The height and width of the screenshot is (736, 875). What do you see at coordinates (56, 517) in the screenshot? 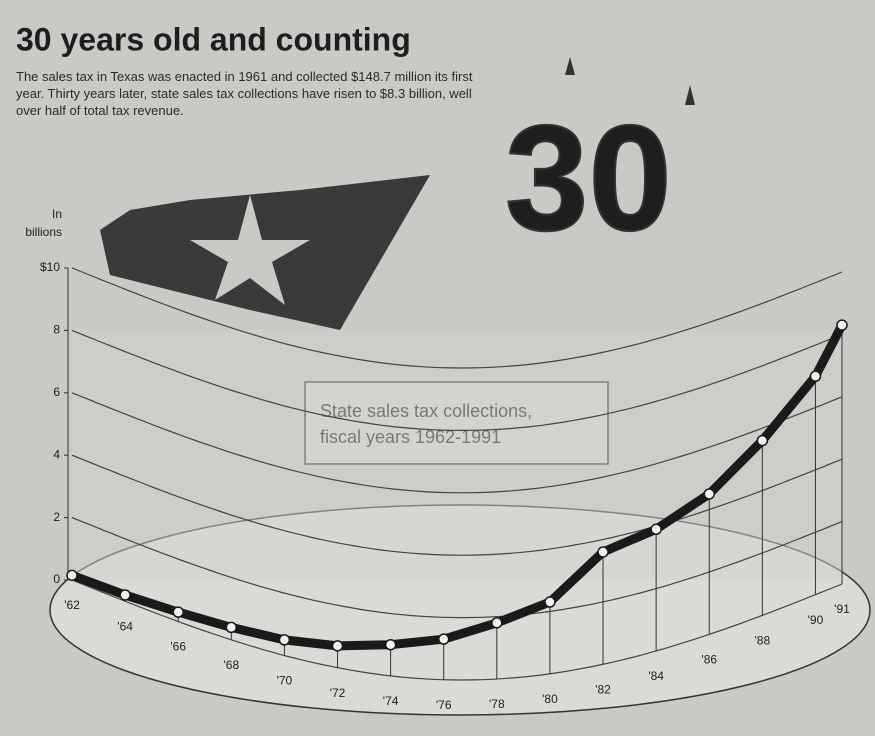
I see `y-tick-label: 2` at bounding box center [56, 517].